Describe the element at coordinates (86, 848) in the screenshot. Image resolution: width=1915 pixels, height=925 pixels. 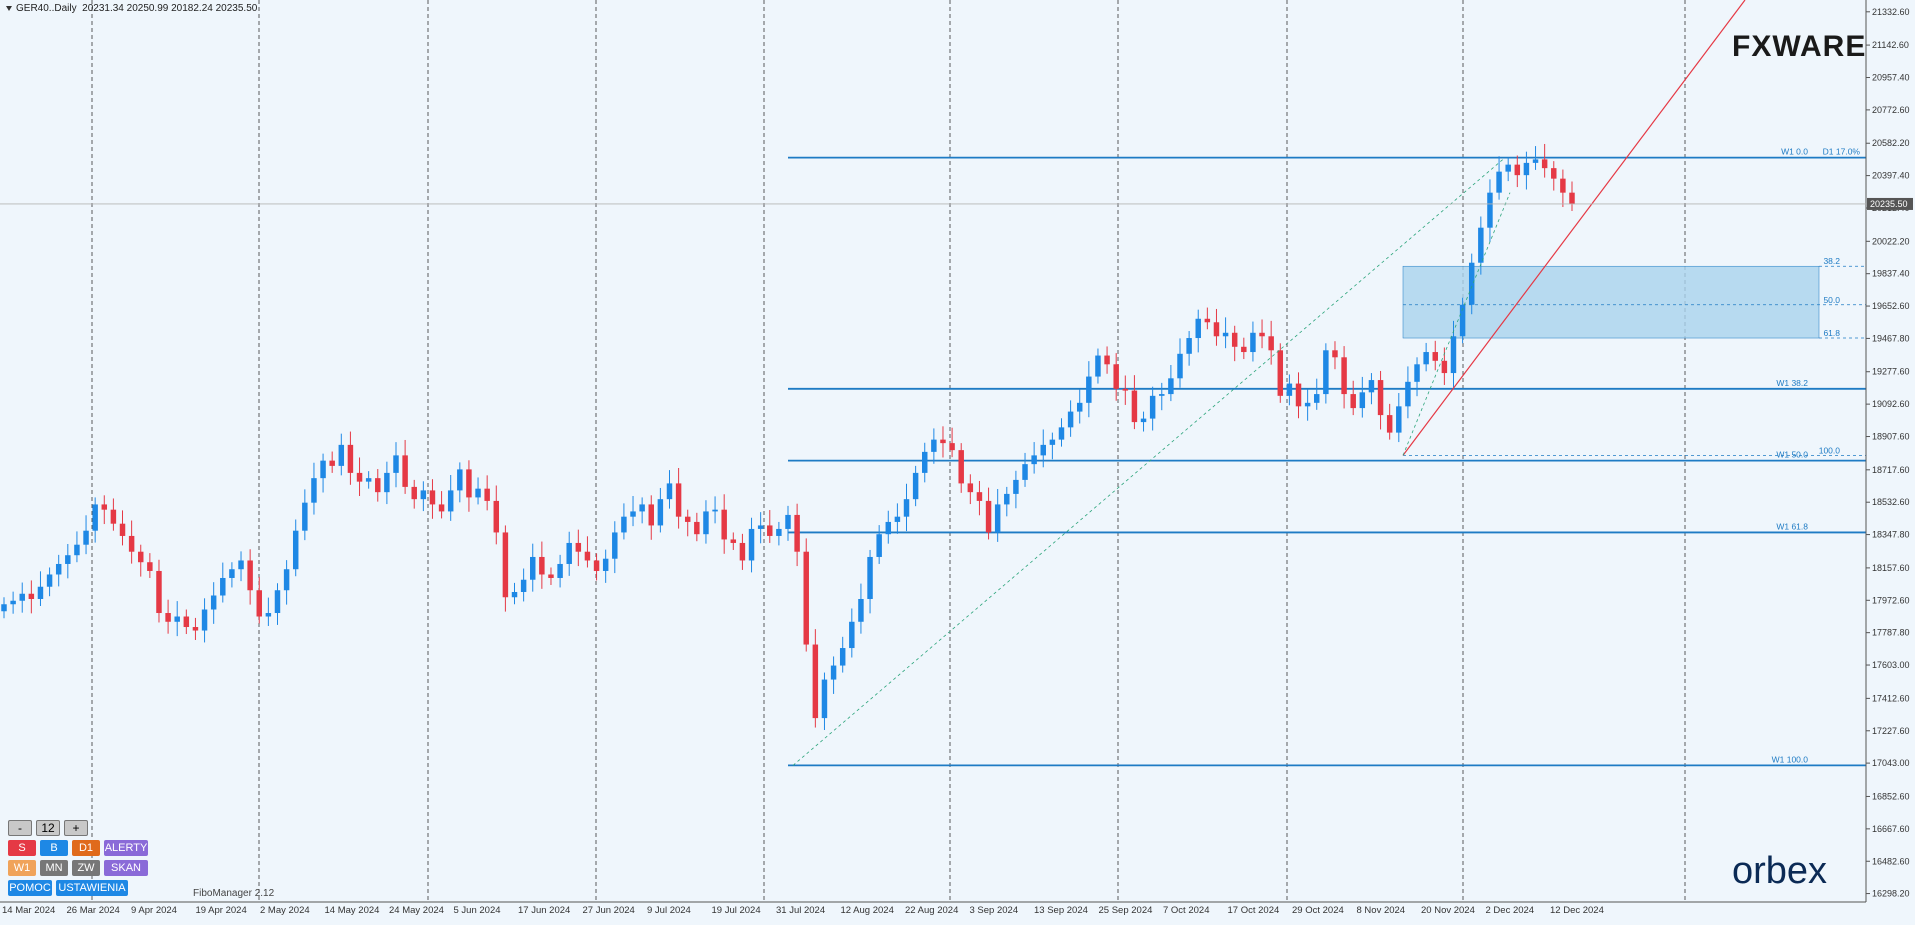
I see `d1-button: D1` at that location.